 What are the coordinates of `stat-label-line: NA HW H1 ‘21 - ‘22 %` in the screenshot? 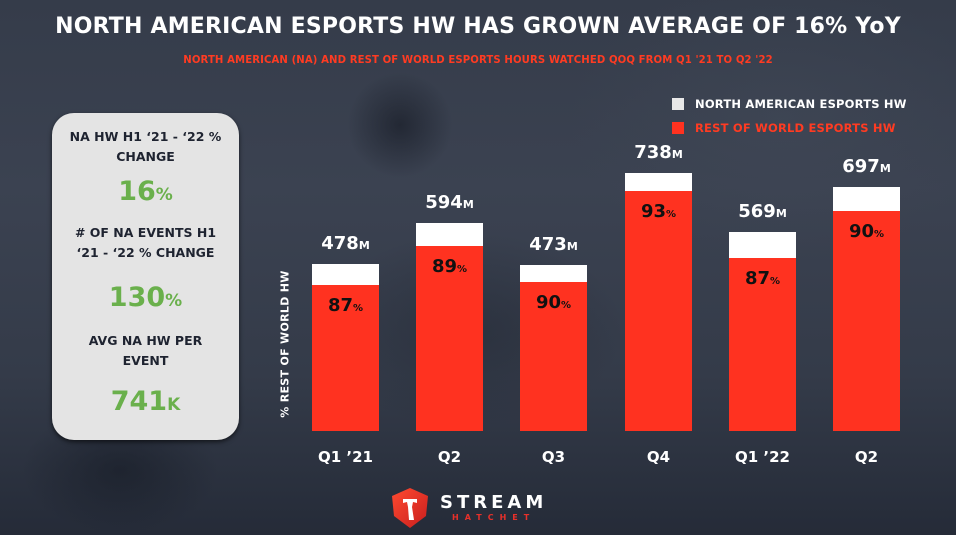 It's located at (145, 136).